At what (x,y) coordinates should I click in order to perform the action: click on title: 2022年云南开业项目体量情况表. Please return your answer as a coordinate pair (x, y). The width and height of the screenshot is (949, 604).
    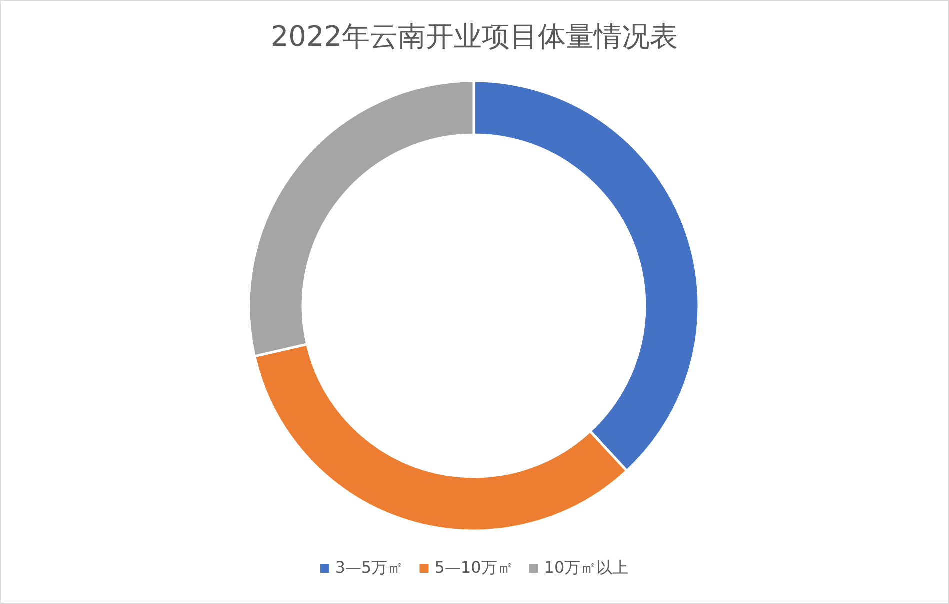
    Looking at the image, I should click on (474, 36).